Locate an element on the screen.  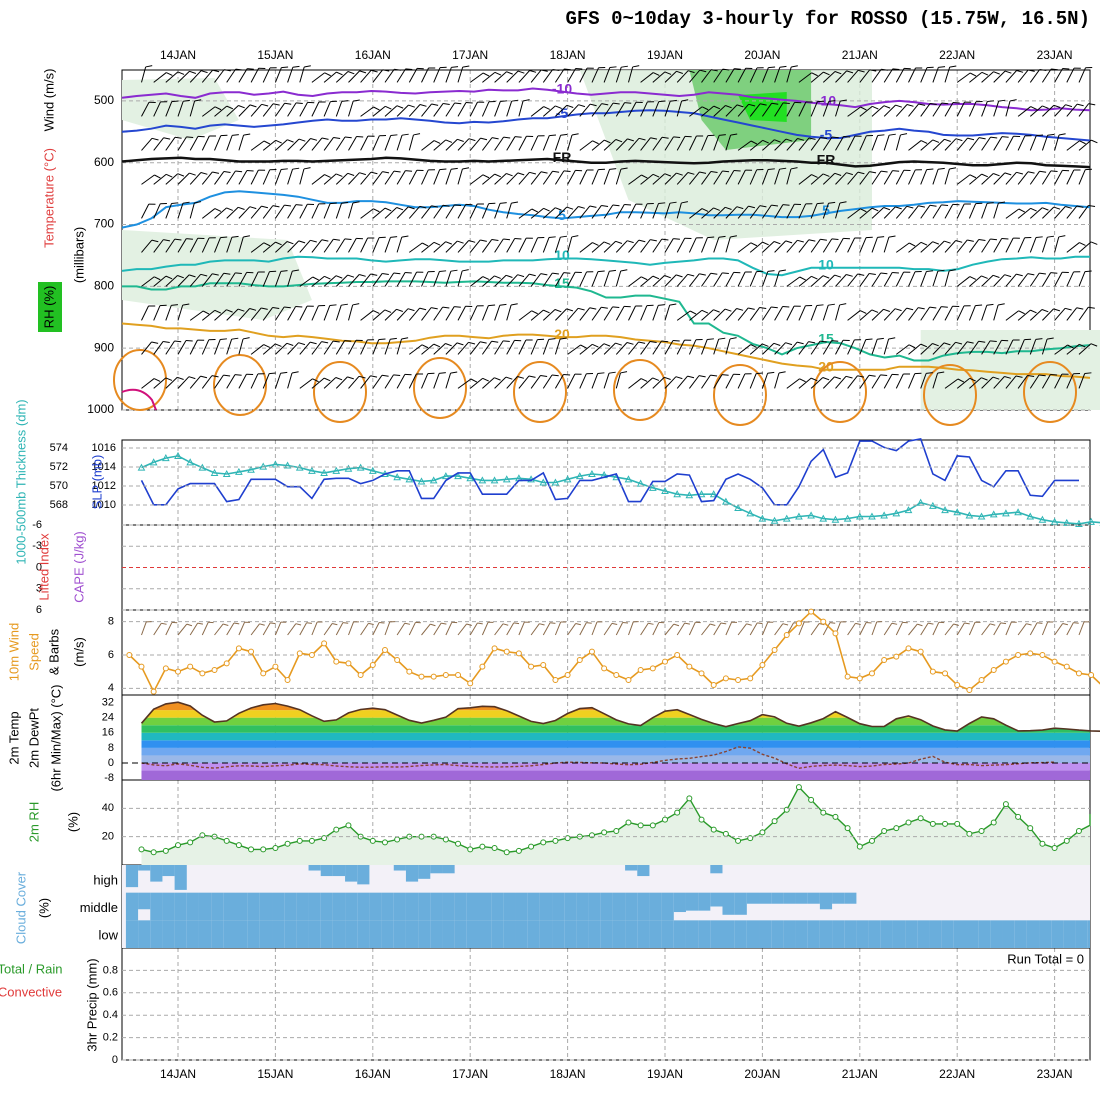
isotherm-label: FR is located at coordinates (826, 159).